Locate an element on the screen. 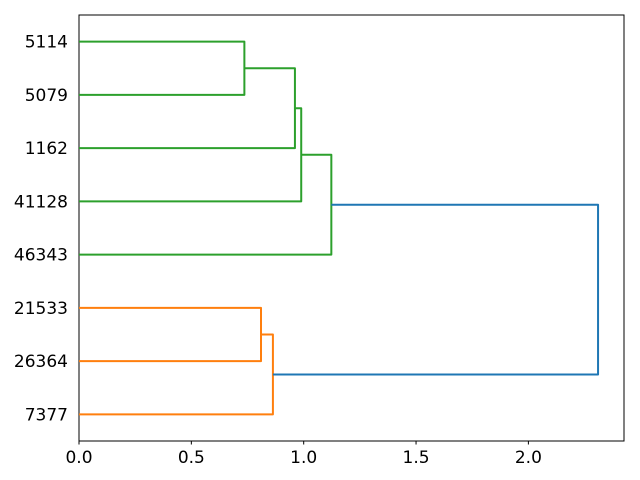  leaf-label-21533: 21533 is located at coordinates (41, 309).